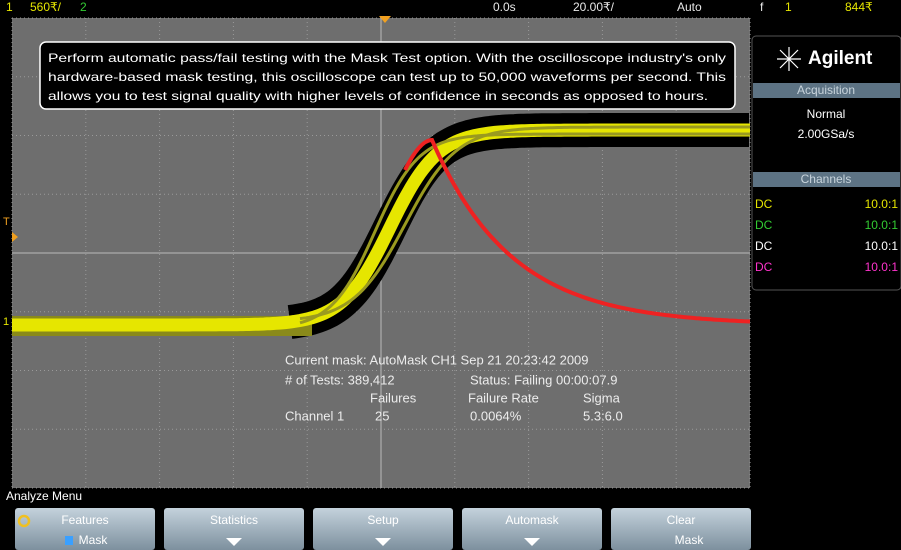 The image size is (901, 550). What do you see at coordinates (496, 415) in the screenshot?
I see `failure-rate: 0.0064%` at bounding box center [496, 415].